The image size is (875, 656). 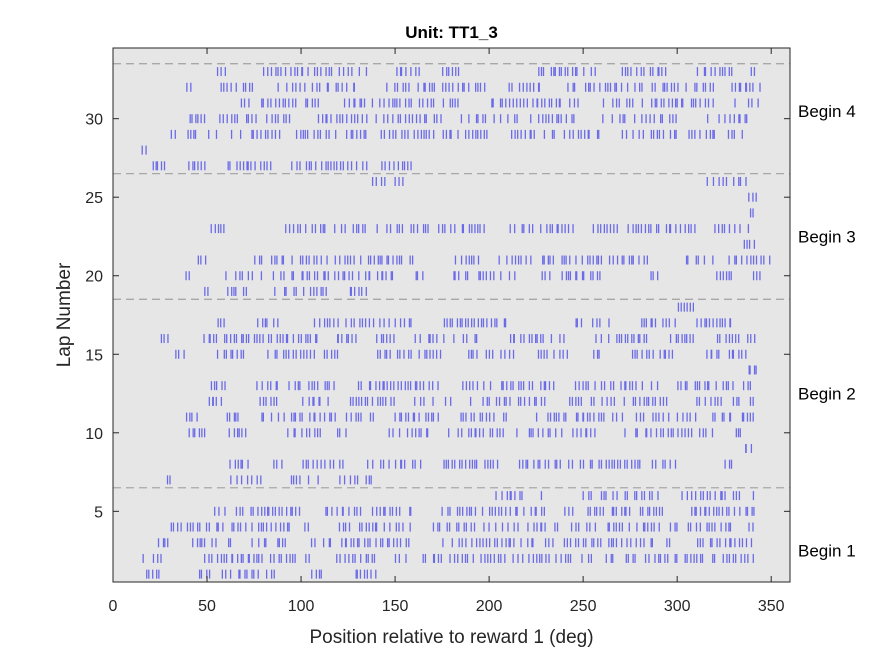 I want to click on x-tick-label: 300, so click(x=677, y=606).